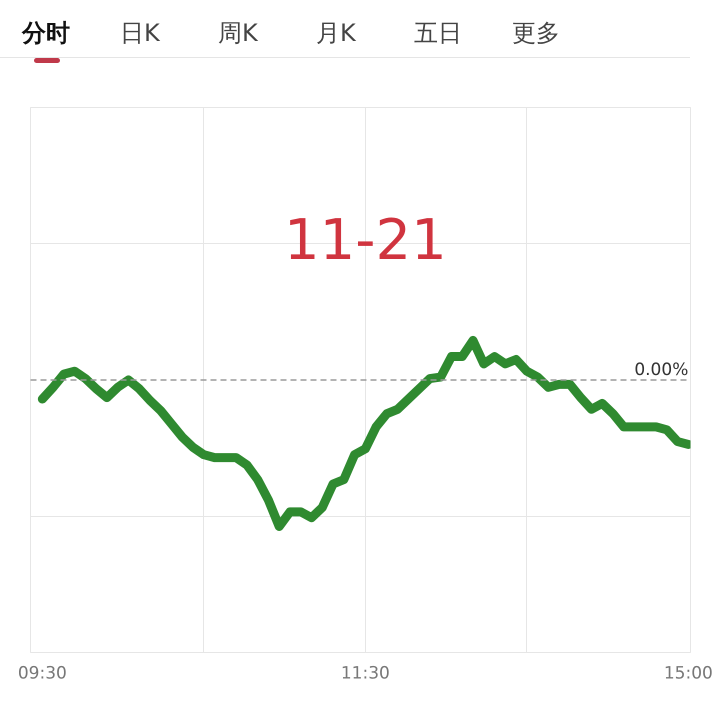  What do you see at coordinates (661, 370) in the screenshot?
I see `ref-line-label: 0.00%` at bounding box center [661, 370].